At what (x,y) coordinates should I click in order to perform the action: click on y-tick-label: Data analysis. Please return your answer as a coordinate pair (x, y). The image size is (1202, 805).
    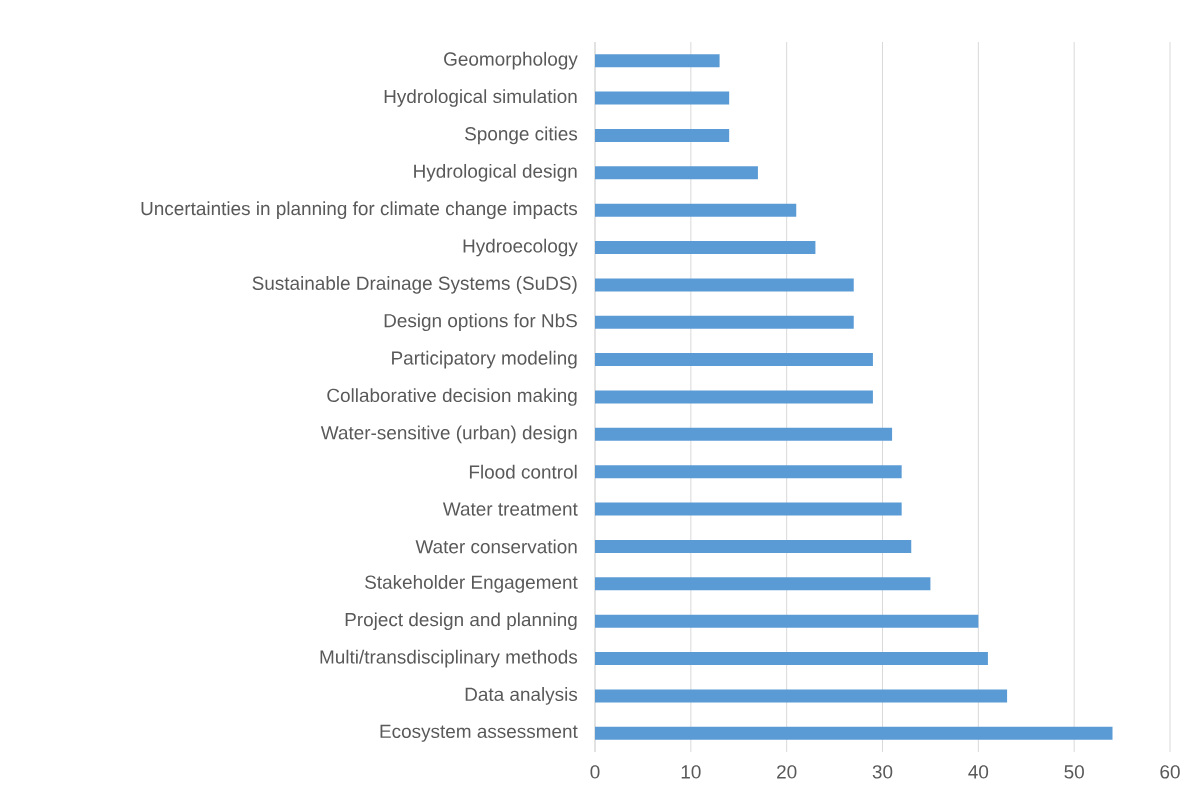
    Looking at the image, I should click on (521, 696).